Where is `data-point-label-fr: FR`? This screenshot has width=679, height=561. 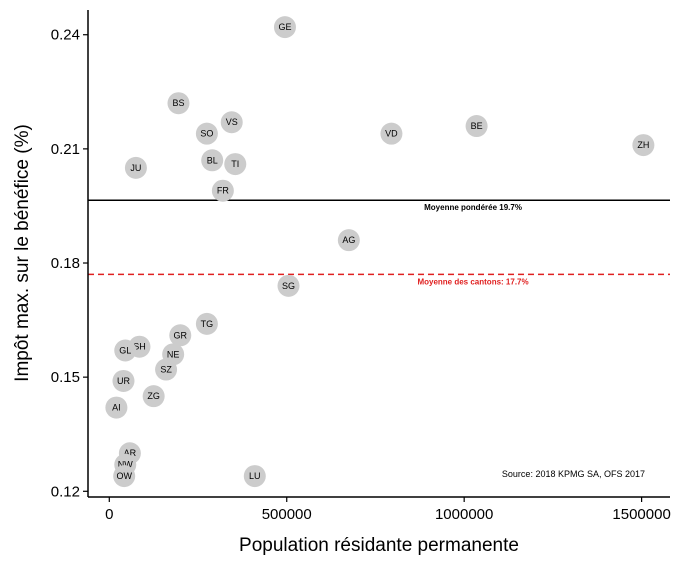 data-point-label-fr: FR is located at coordinates (223, 191).